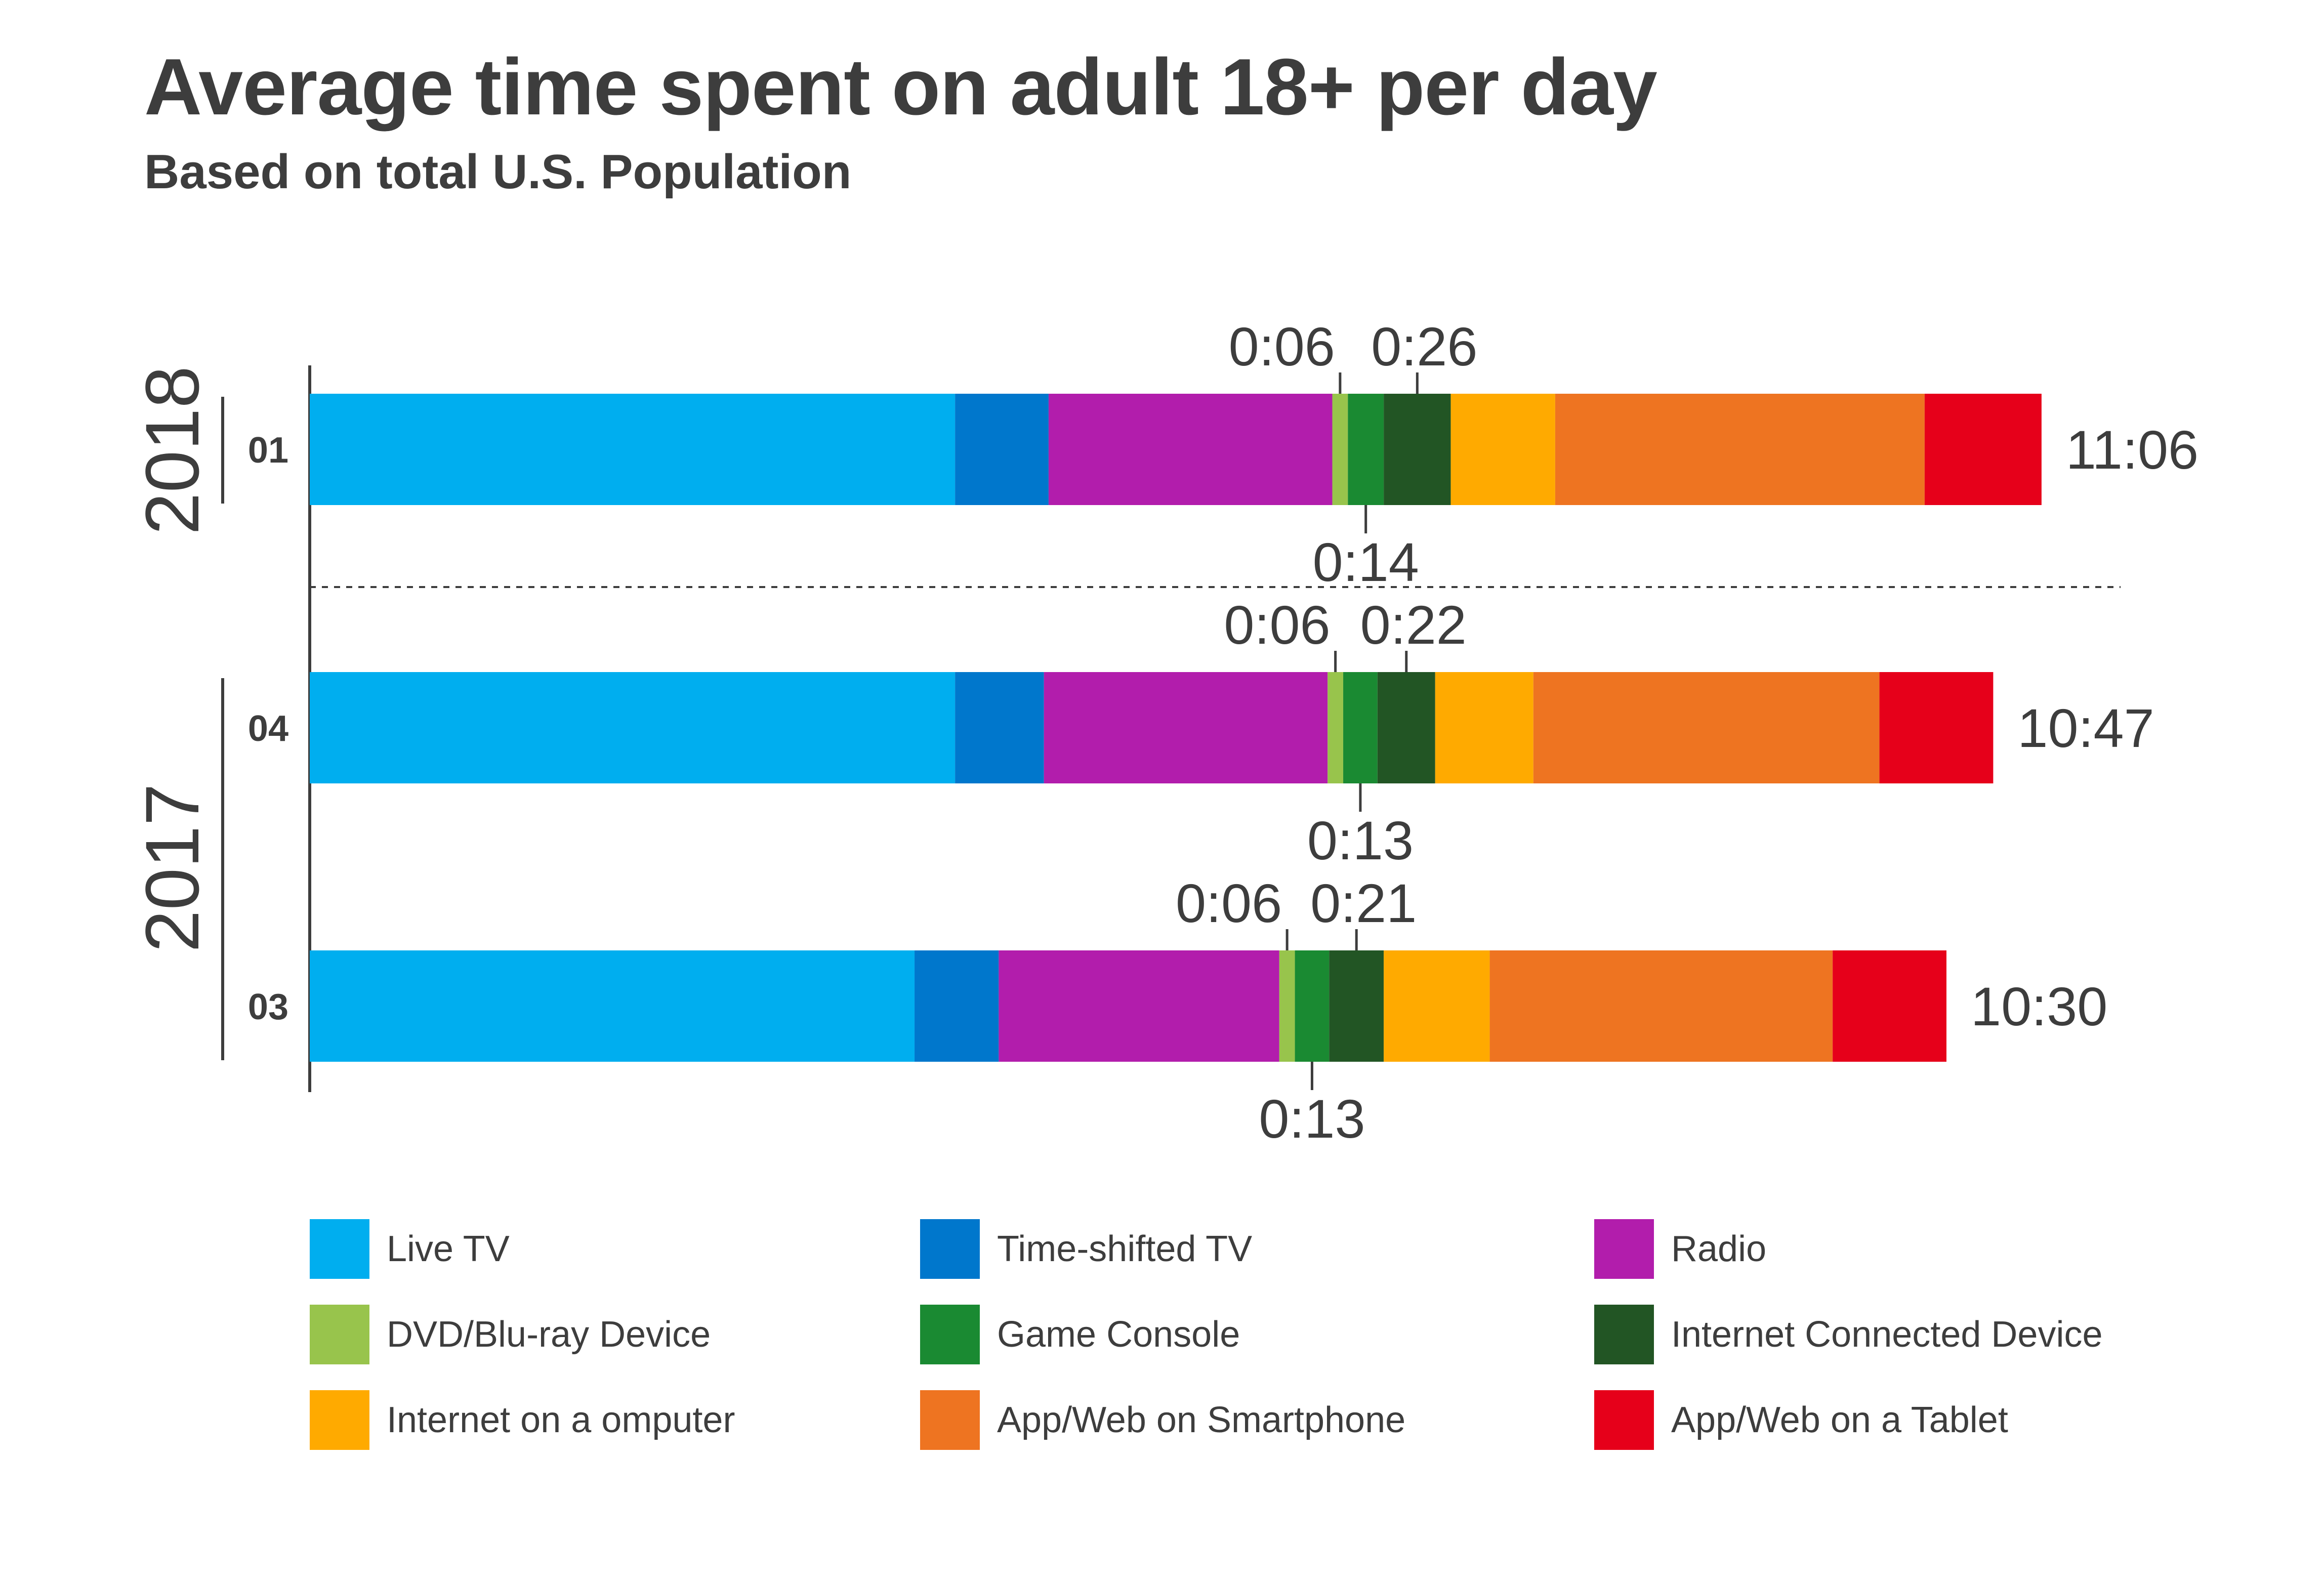  I want to click on bar-segment-04-dvd-blu-ray-device, so click(1335, 727).